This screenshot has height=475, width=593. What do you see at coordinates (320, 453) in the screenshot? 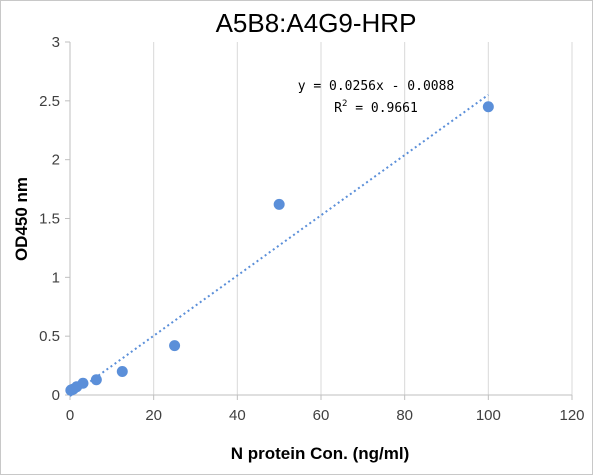
I see `x-axis-label: N protein Con. (ng/ml)` at bounding box center [320, 453].